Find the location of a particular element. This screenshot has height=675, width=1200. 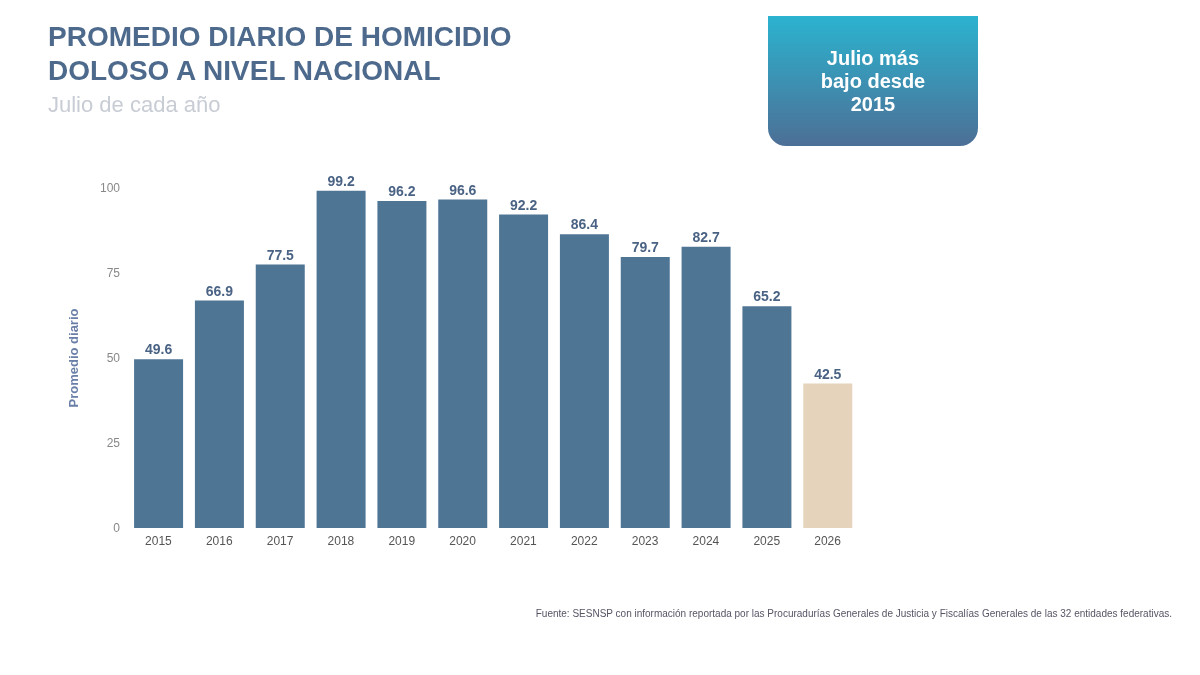

data-label: 92.2 is located at coordinates (523, 204).